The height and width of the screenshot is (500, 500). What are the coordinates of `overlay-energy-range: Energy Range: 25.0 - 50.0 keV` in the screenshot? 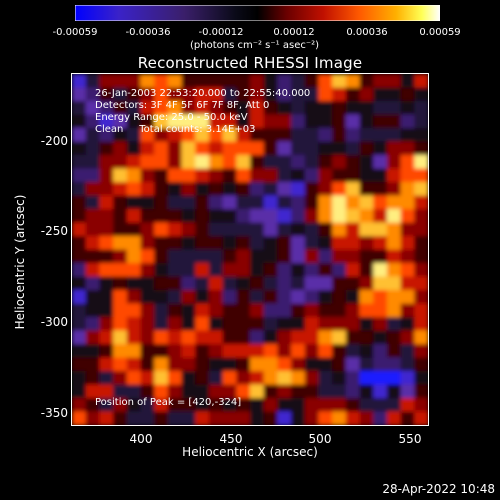 It's located at (171, 117).